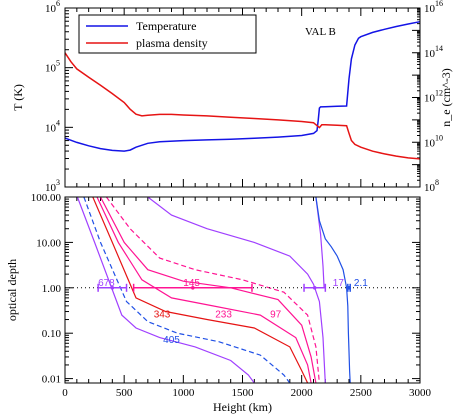 Image resolution: width=464 pixels, height=416 pixels. I want to click on annotation-label: 2.1, so click(361, 283).